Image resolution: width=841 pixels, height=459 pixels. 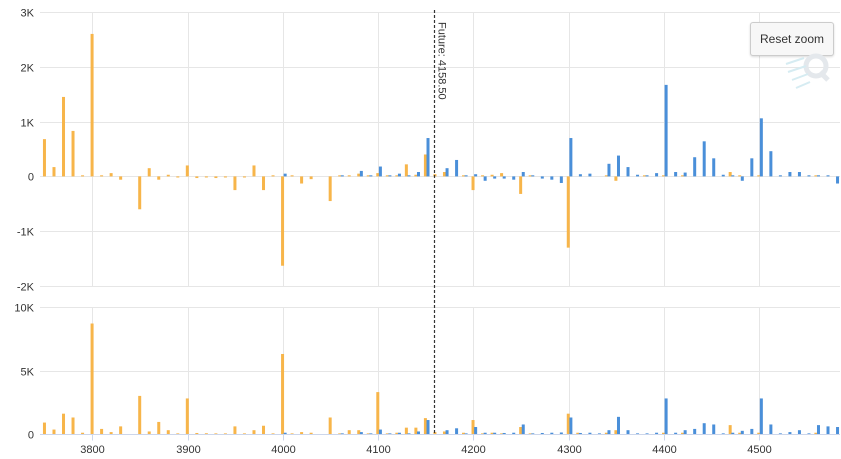 What do you see at coordinates (188, 450) in the screenshot?
I see `x-tick-label: 3900` at bounding box center [188, 450].